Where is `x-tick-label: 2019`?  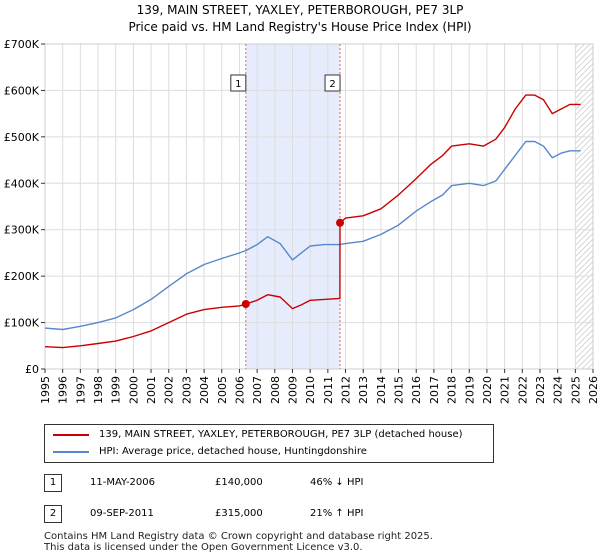
x-tick-label: 2019 is located at coordinates (469, 390).